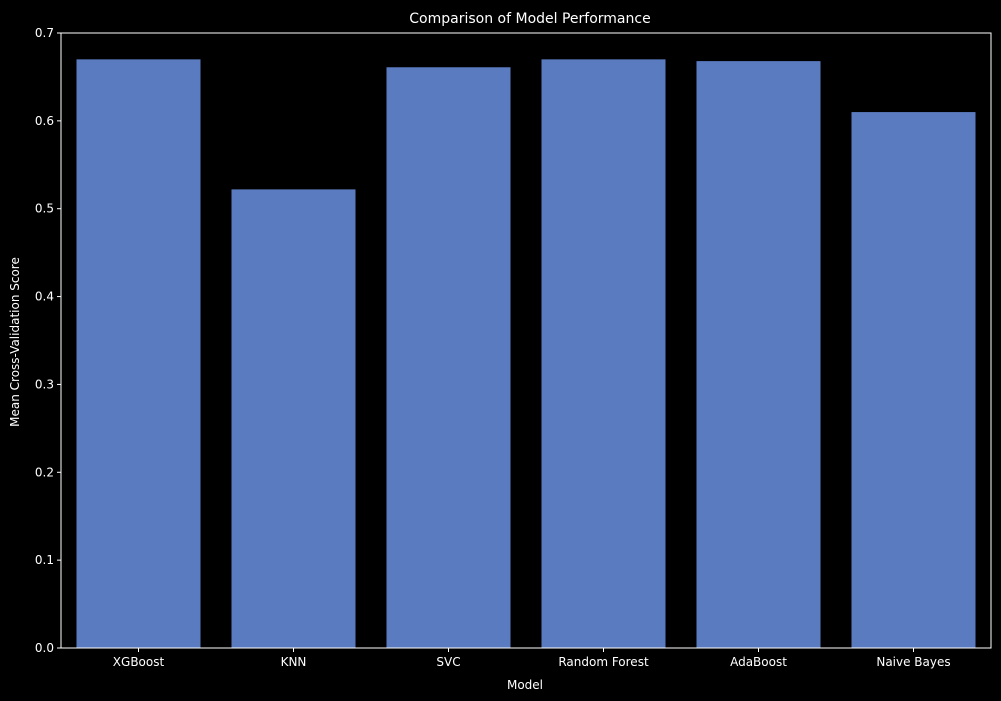 This screenshot has height=701, width=1001. I want to click on x-tick-label: KNN, so click(294, 662).